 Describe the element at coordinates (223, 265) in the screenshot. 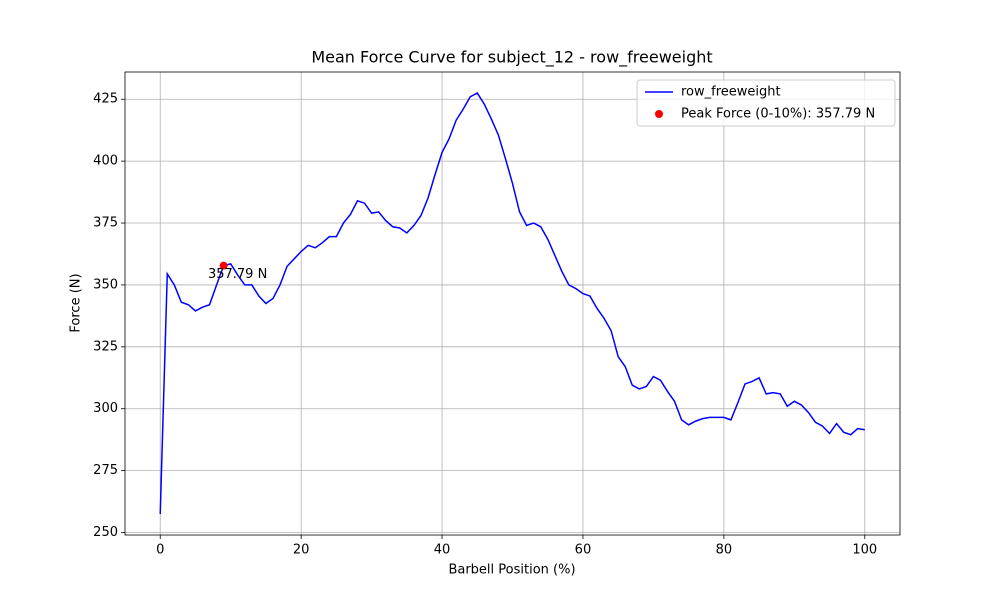

I see `peak-point` at that location.